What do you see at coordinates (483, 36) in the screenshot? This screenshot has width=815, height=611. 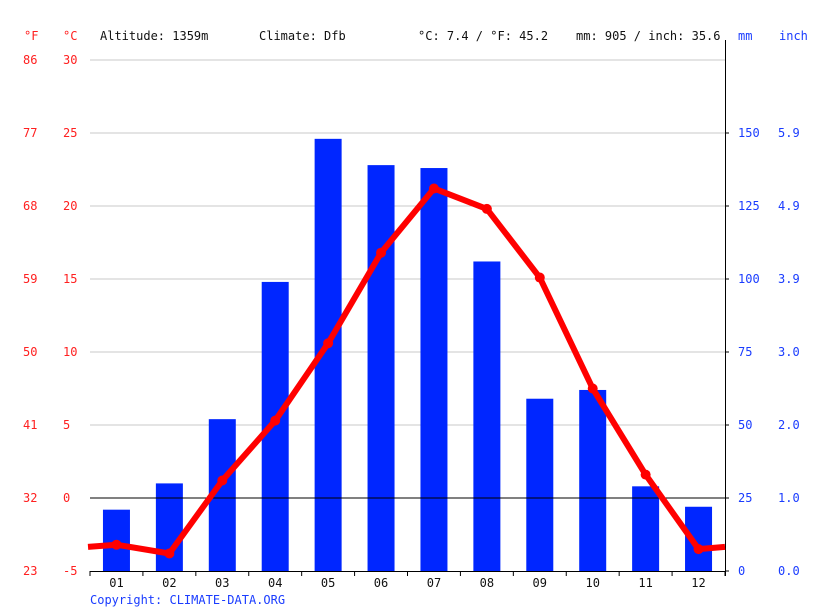 I see `average-temperature-label: °C: 7.4 / °F: 45.2` at bounding box center [483, 36].